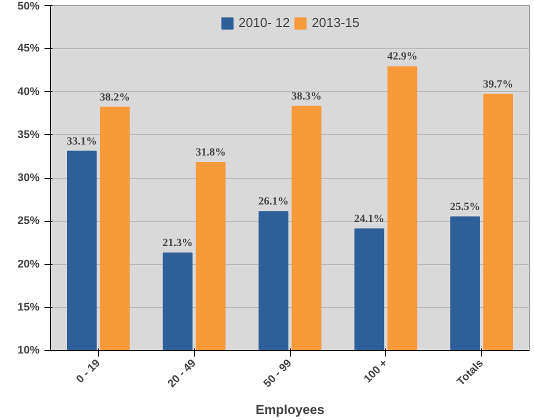  I want to click on data-label: 42.9%, so click(402, 56).